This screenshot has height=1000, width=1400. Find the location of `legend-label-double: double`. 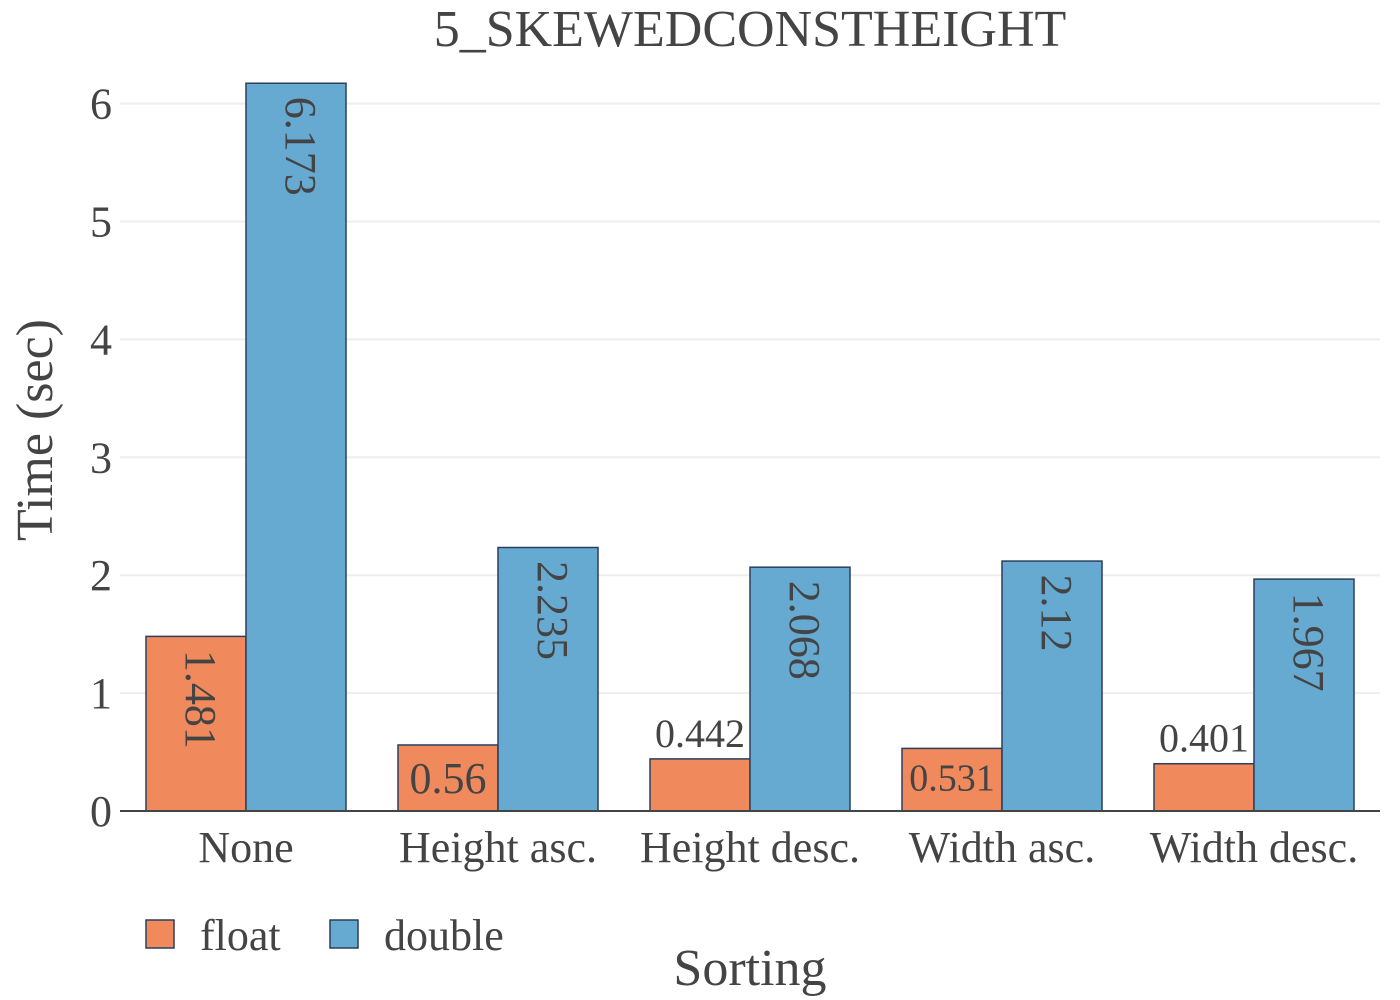

legend-label-double: double is located at coordinates (444, 935).